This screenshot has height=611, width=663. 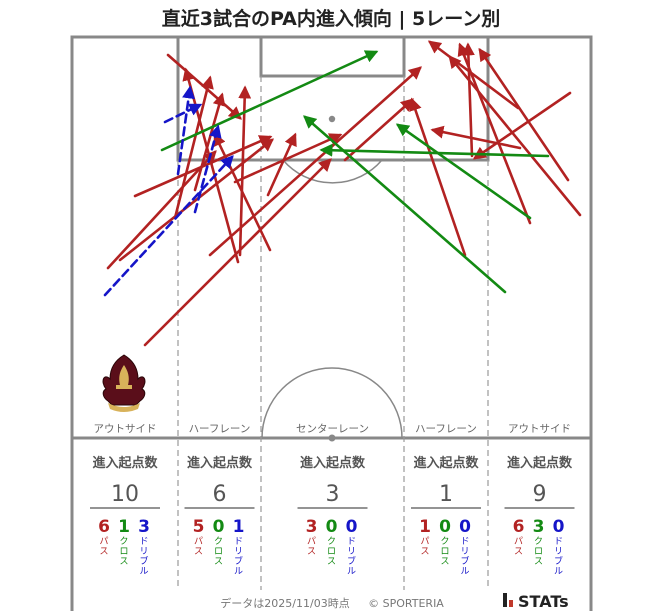 I want to click on pitch-thin, so click(x=332, y=299).